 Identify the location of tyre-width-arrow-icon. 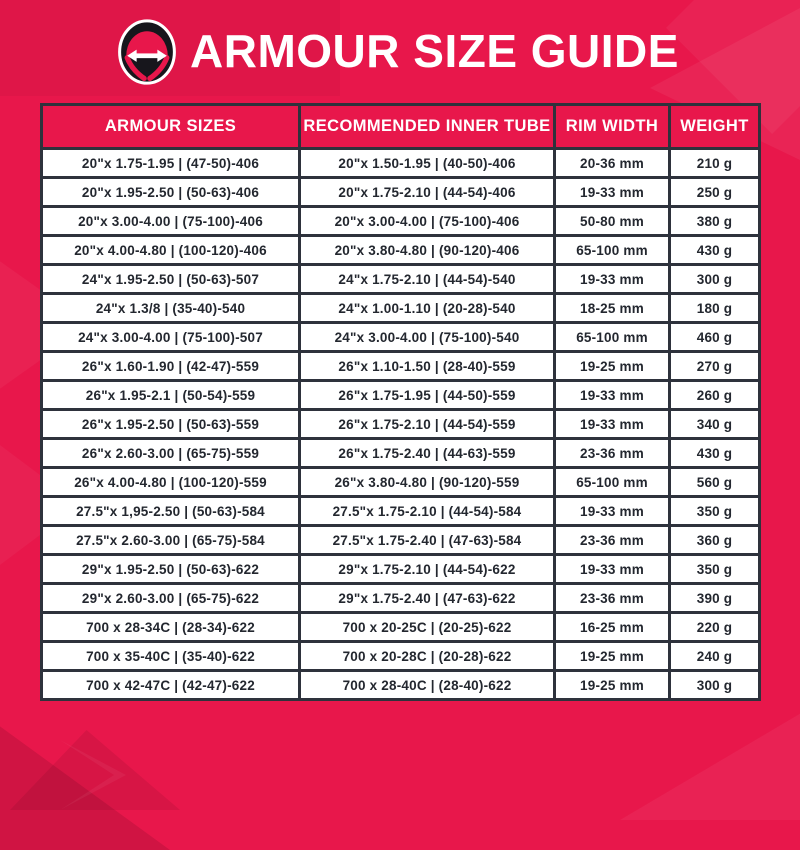
(147, 52).